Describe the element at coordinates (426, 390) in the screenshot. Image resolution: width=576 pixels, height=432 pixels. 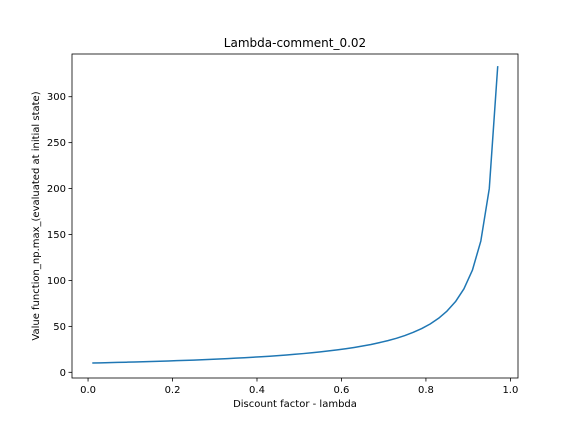
I see `x-tick-label: 0.8` at that location.